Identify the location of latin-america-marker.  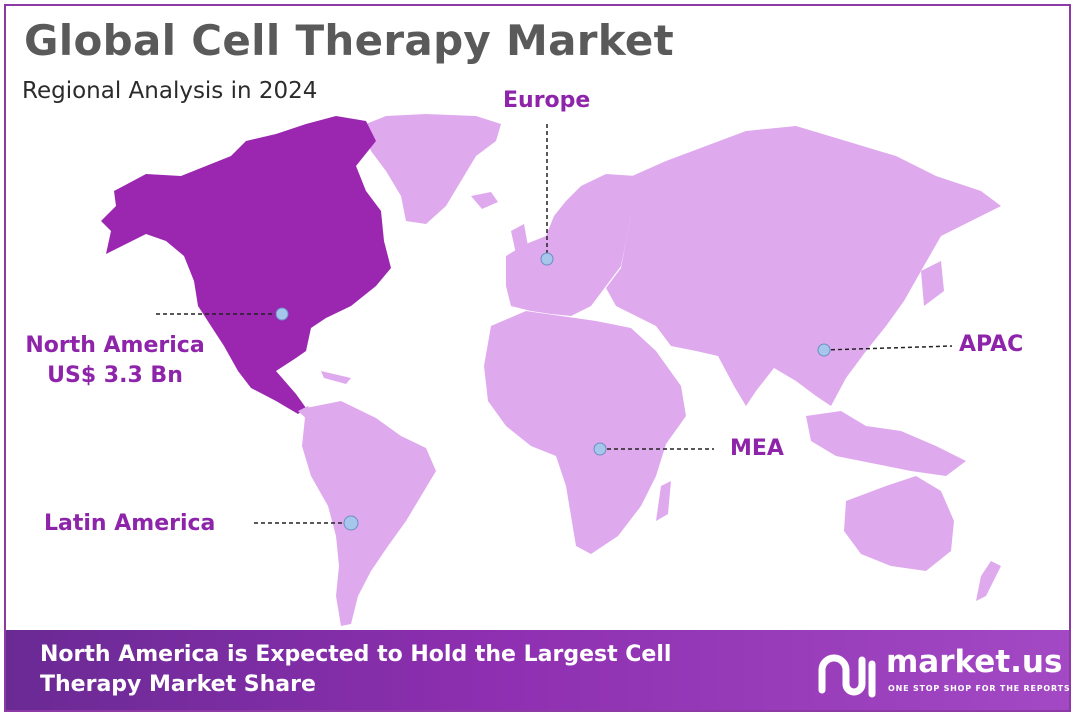
(351, 523).